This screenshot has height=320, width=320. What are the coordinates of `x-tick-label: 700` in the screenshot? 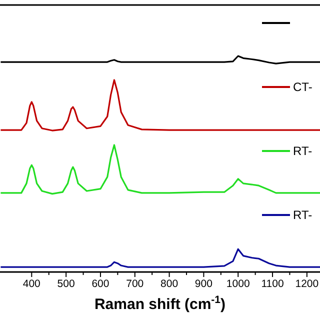 It's located at (135, 284).